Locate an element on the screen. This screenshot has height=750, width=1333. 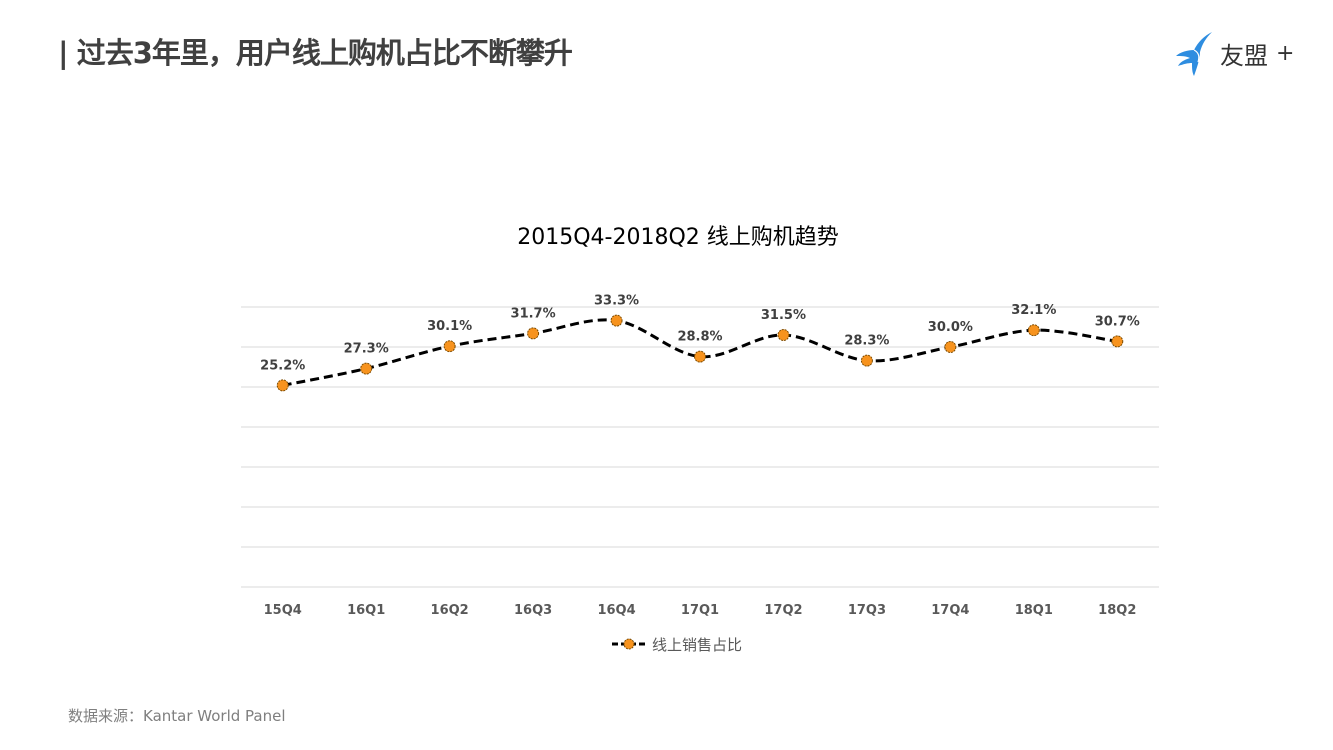
legend: 线上销售占比 is located at coordinates (677, 645).